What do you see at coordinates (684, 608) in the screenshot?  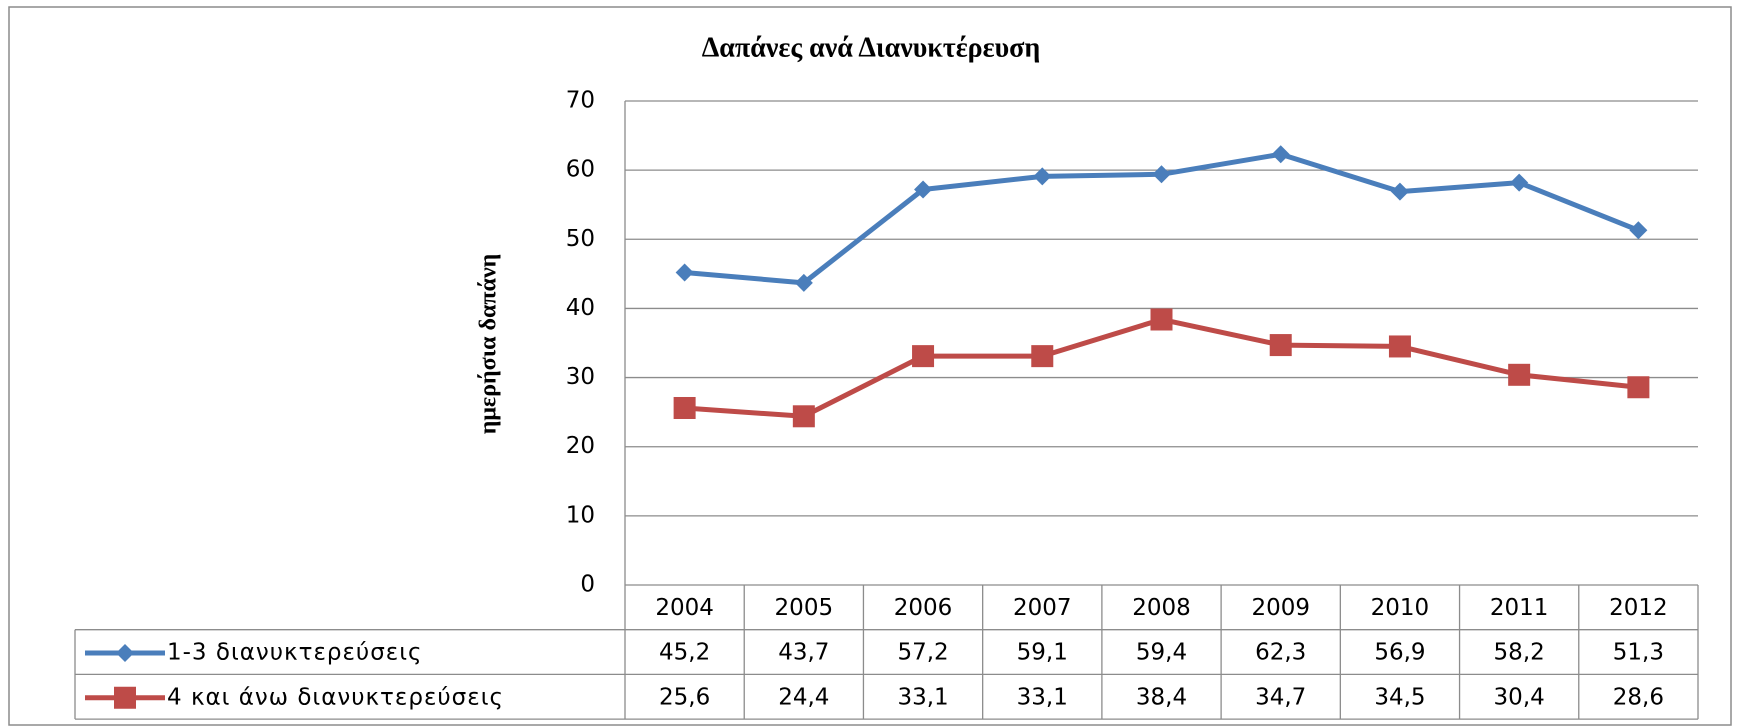 I see `x-tick-label: 2004` at bounding box center [684, 608].